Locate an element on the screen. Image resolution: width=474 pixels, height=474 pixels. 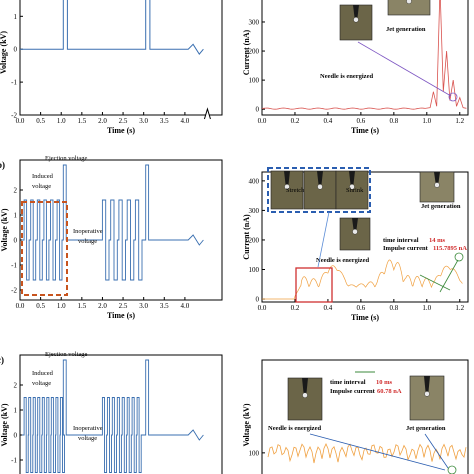
annotation-shrink: Shrink is located at coordinates (355, 190).